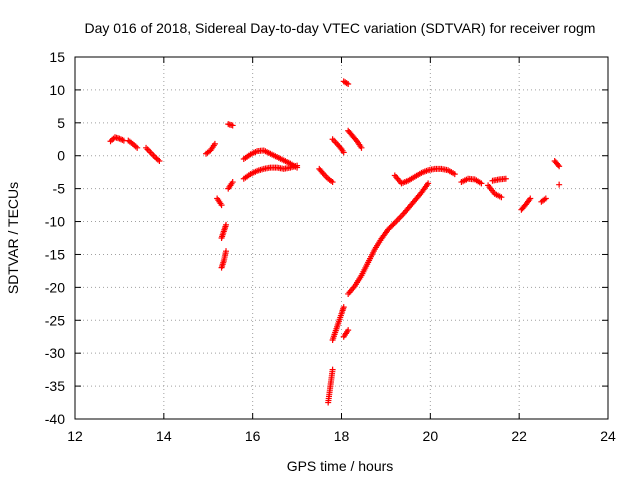 Image resolution: width=640 pixels, height=480 pixels. What do you see at coordinates (57, 90) in the screenshot?
I see `y-tick-label: 10` at bounding box center [57, 90].